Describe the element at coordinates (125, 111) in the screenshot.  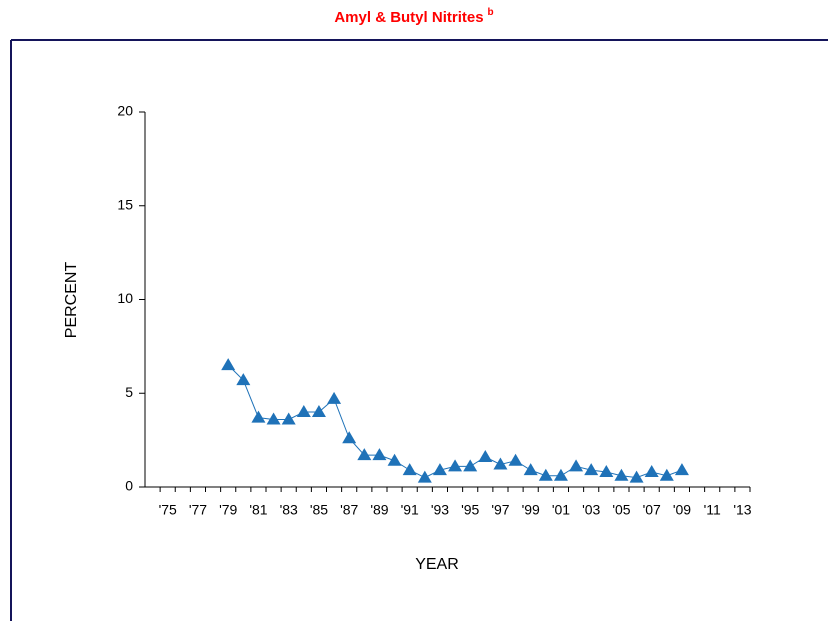
I see `y-tick-label: 20` at that location.